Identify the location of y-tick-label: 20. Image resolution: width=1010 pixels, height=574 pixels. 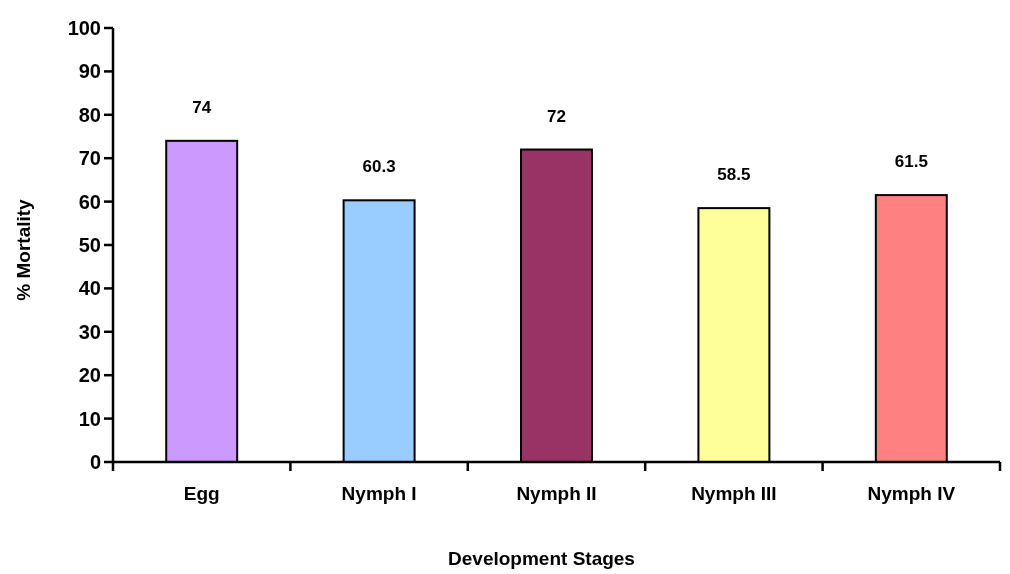
(89, 375).